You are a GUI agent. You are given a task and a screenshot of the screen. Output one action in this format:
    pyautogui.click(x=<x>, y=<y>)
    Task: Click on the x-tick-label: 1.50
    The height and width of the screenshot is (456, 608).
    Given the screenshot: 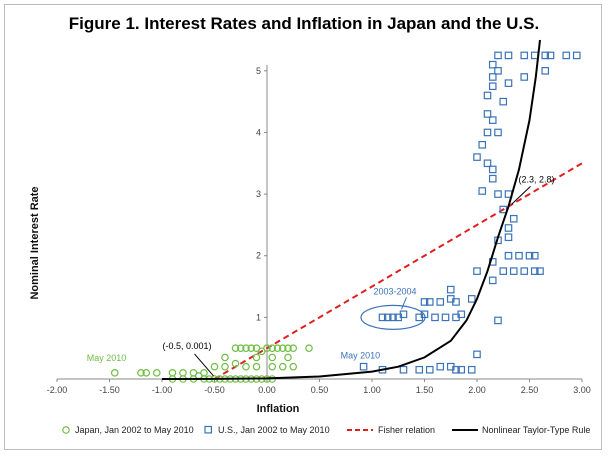 What is the action you would take?
    pyautogui.click(x=425, y=390)
    